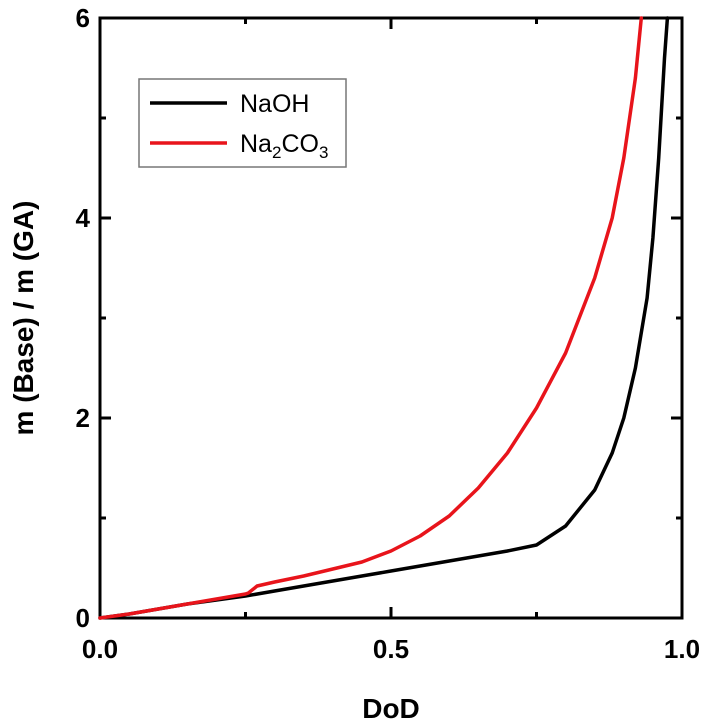  I want to click on x-tick-label: 0.5, so click(391, 649).